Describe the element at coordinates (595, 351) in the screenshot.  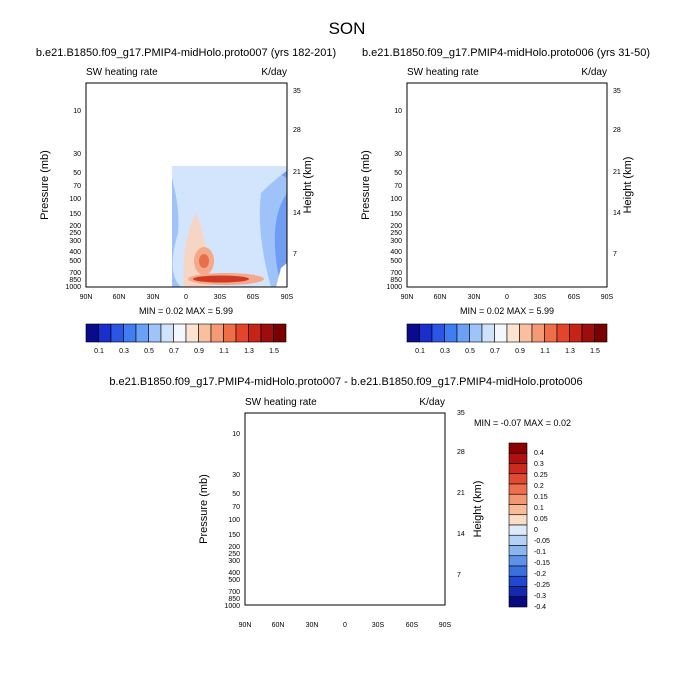
I see `colorbar-label: 1.5` at that location.